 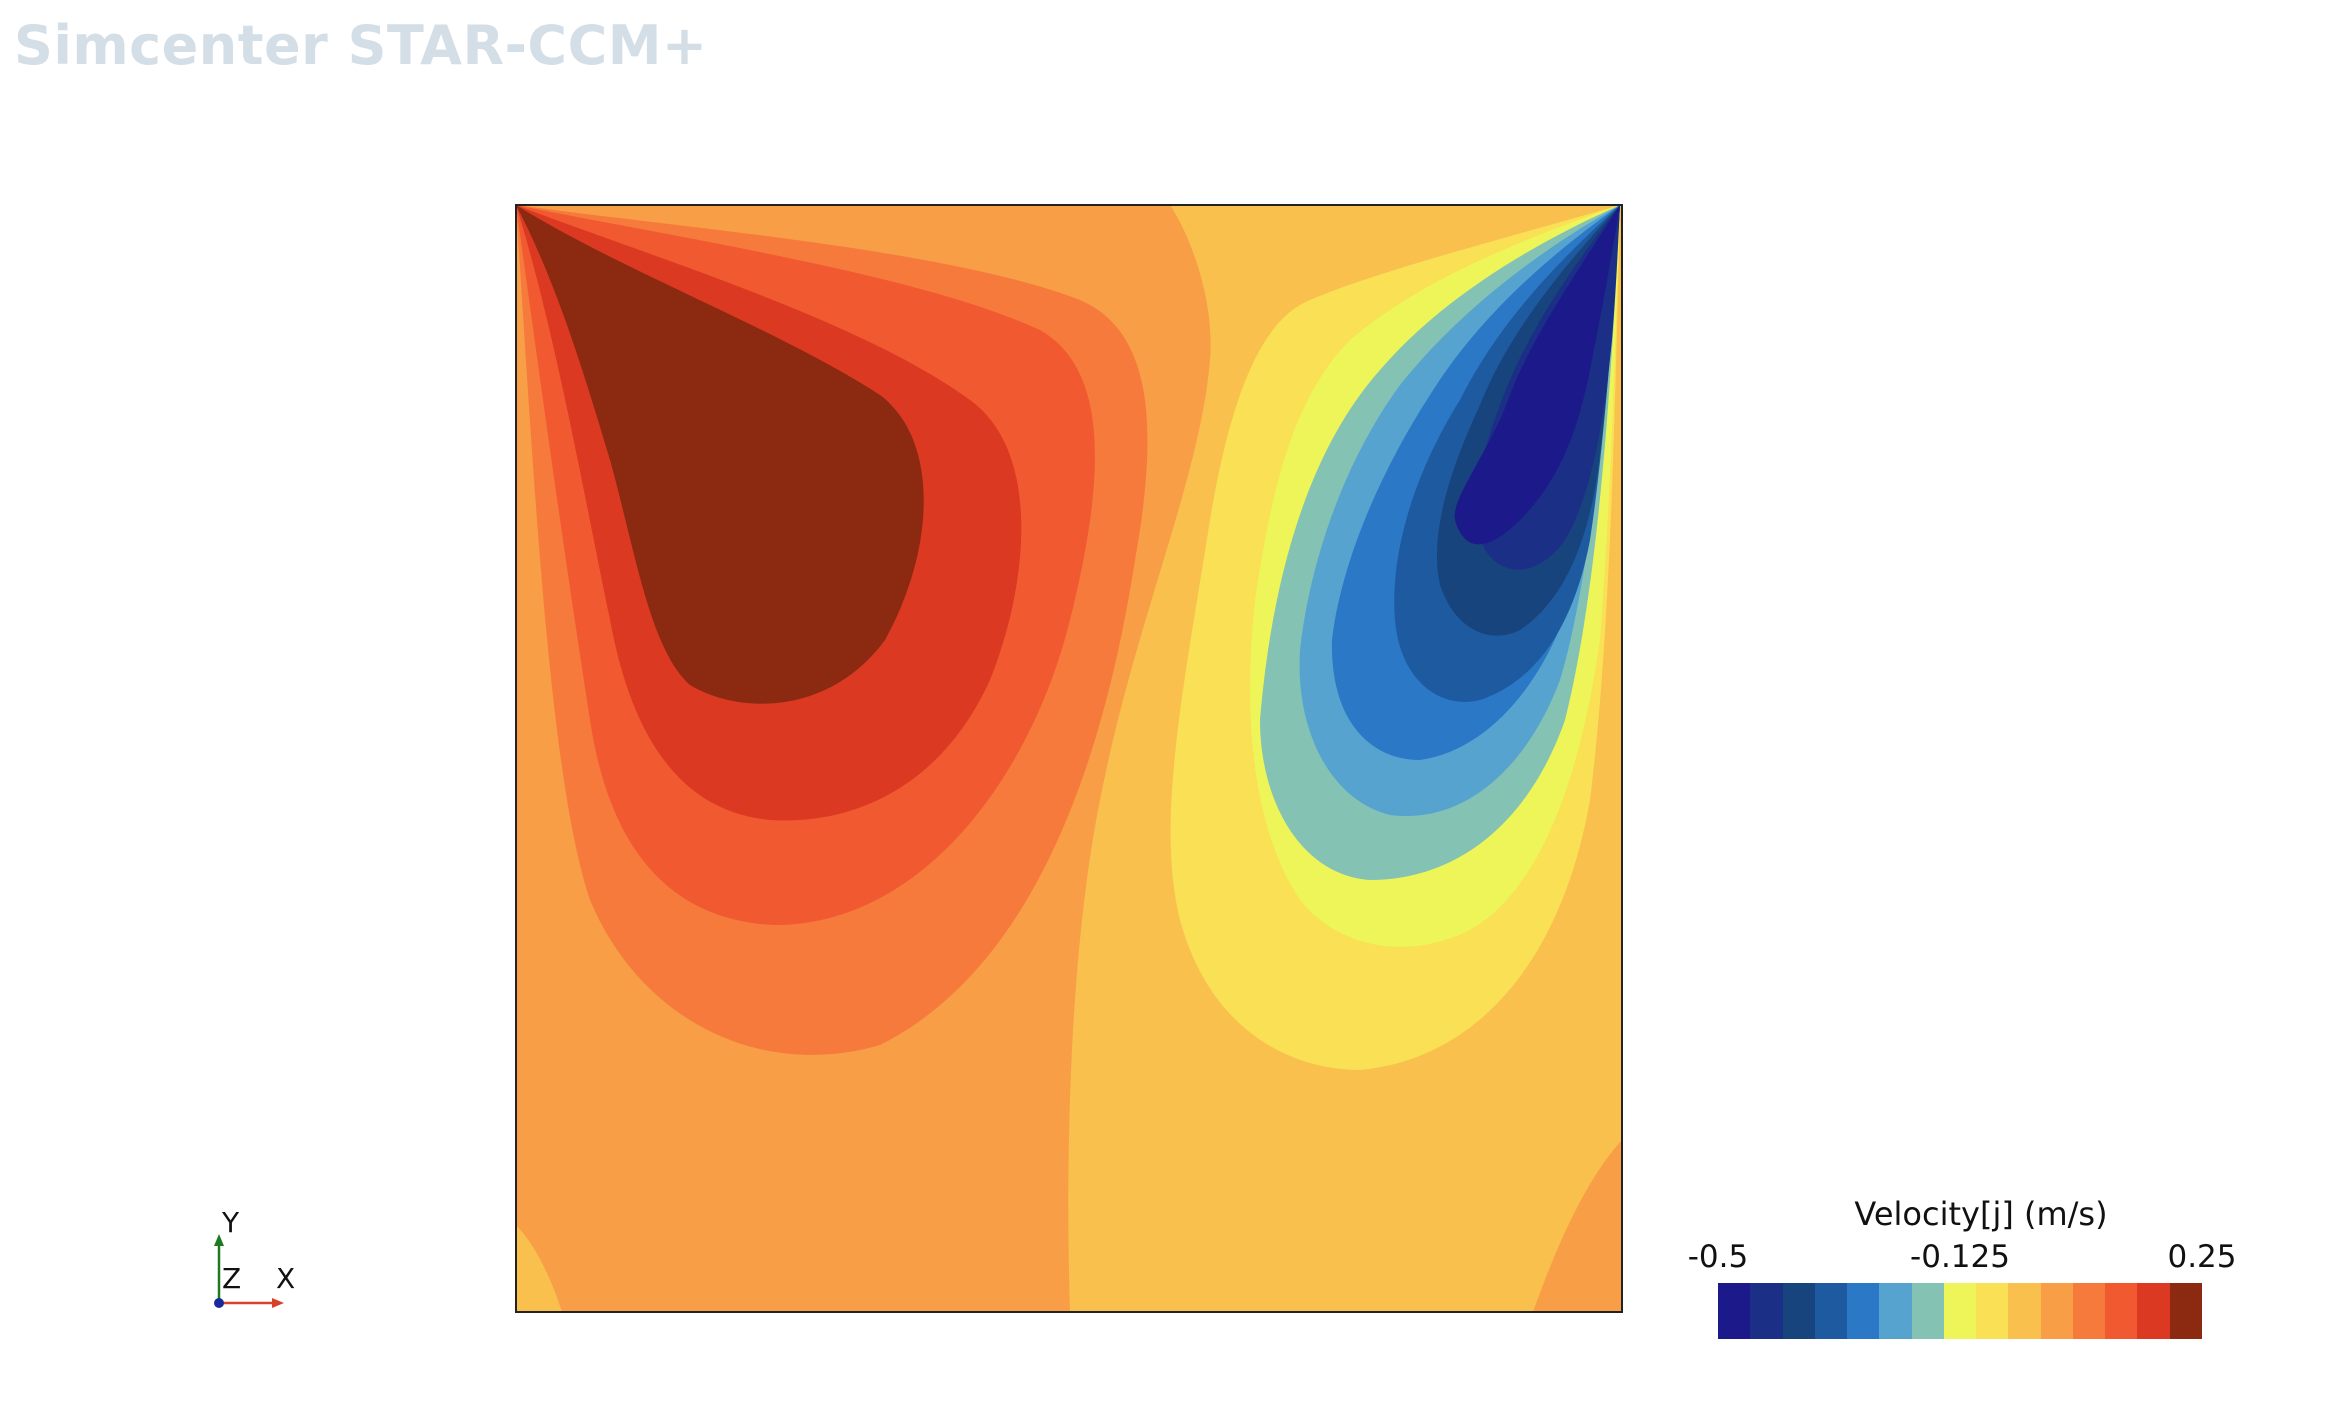 What do you see at coordinates (285, 1278) in the screenshot?
I see `x-axis-label: X` at bounding box center [285, 1278].